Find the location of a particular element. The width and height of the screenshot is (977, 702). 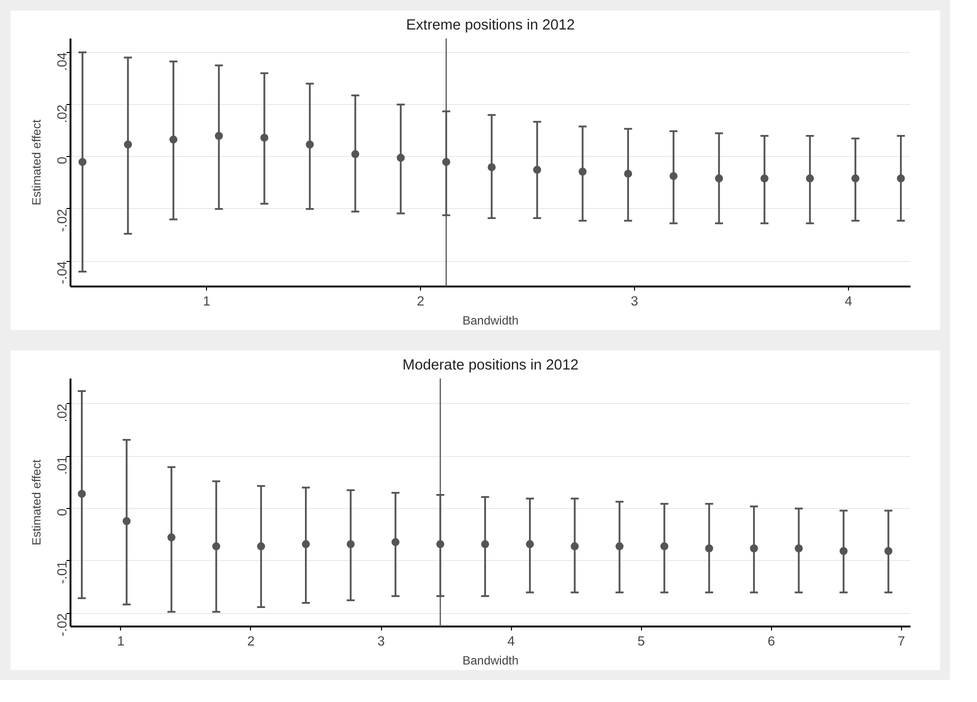

y-tick-label: .04 is located at coordinates (62, 61).